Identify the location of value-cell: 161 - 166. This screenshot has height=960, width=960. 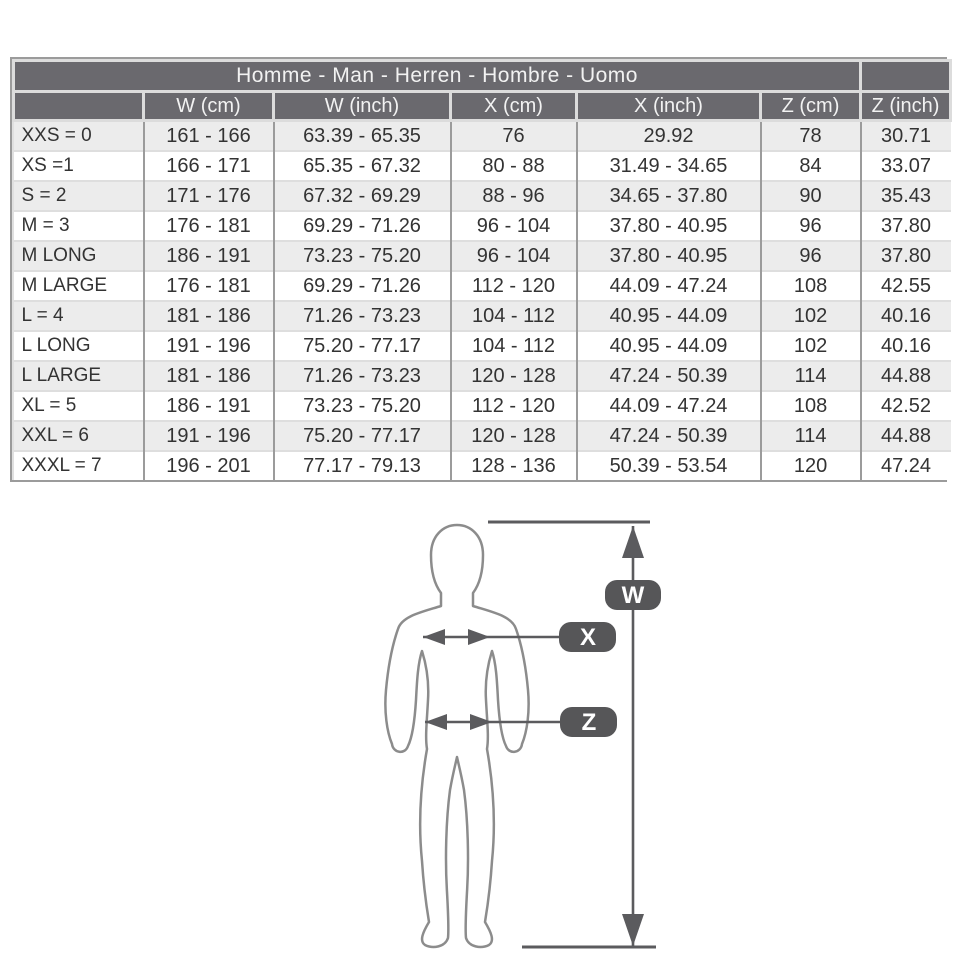
(208, 135).